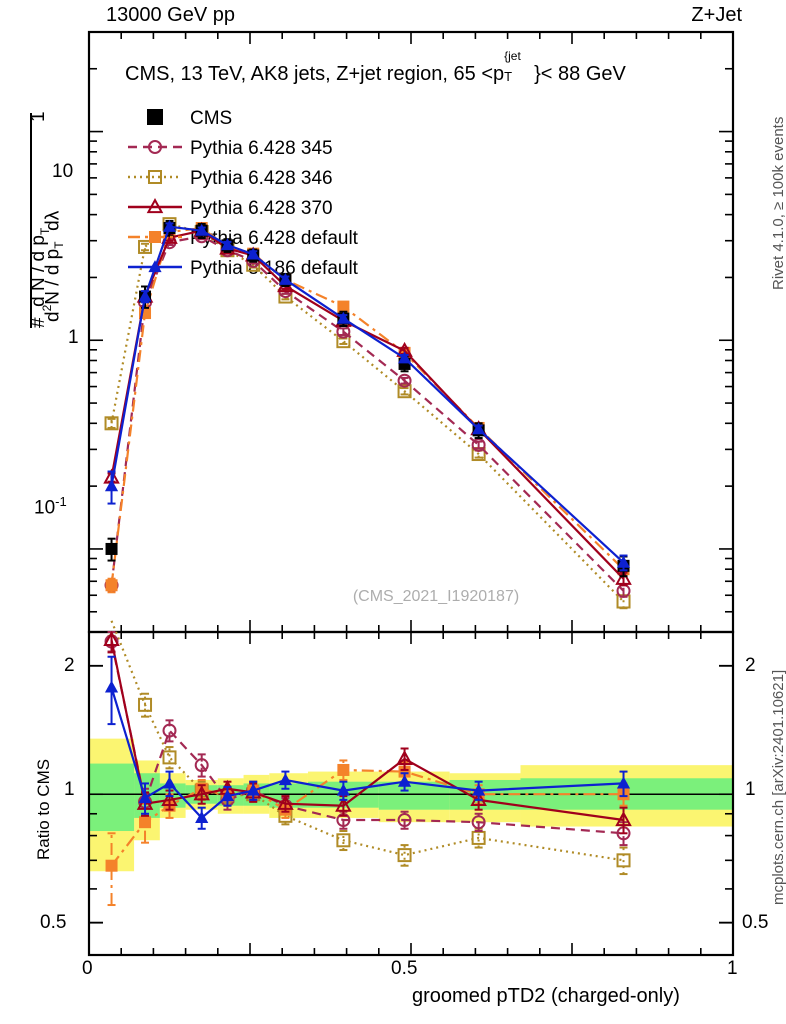 This screenshot has height=1024, width=786. I want to click on xaxis-label: groomed pTD2 (charged-only), so click(546, 996).